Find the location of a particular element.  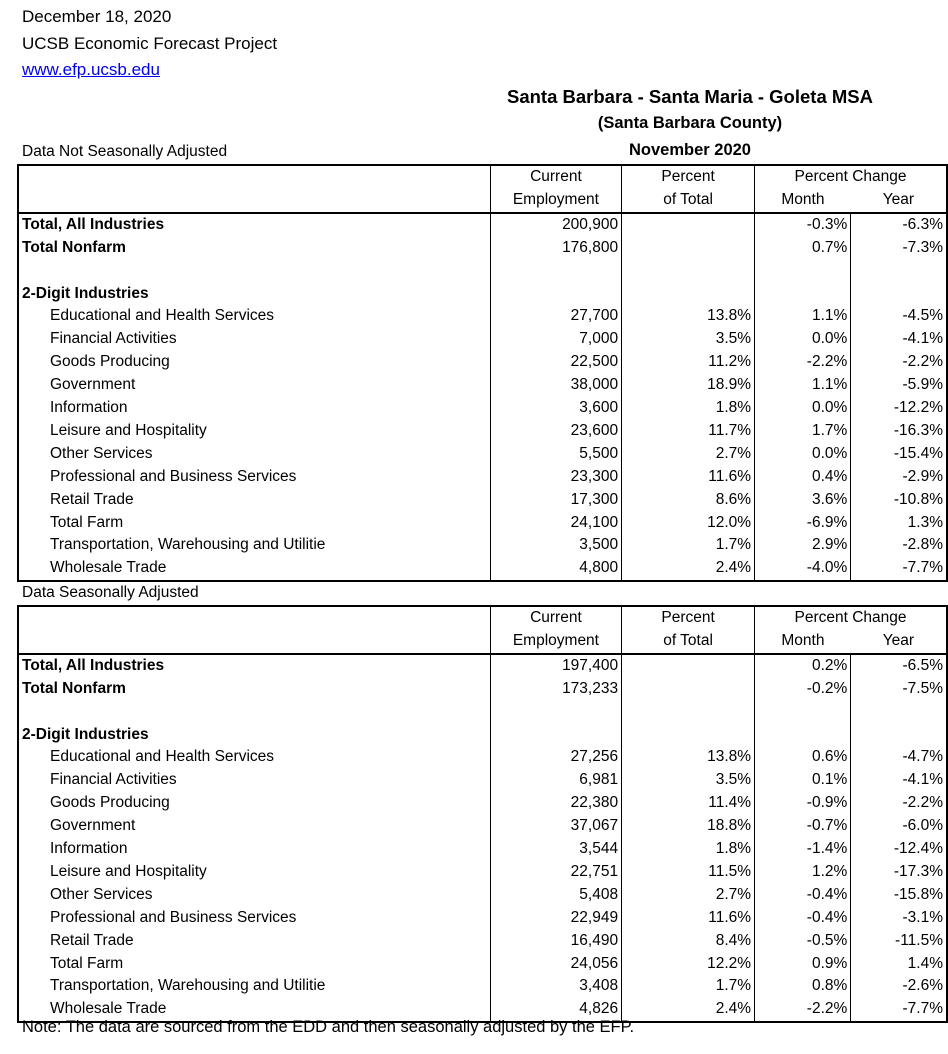

spacer-row is located at coordinates (482, 712).